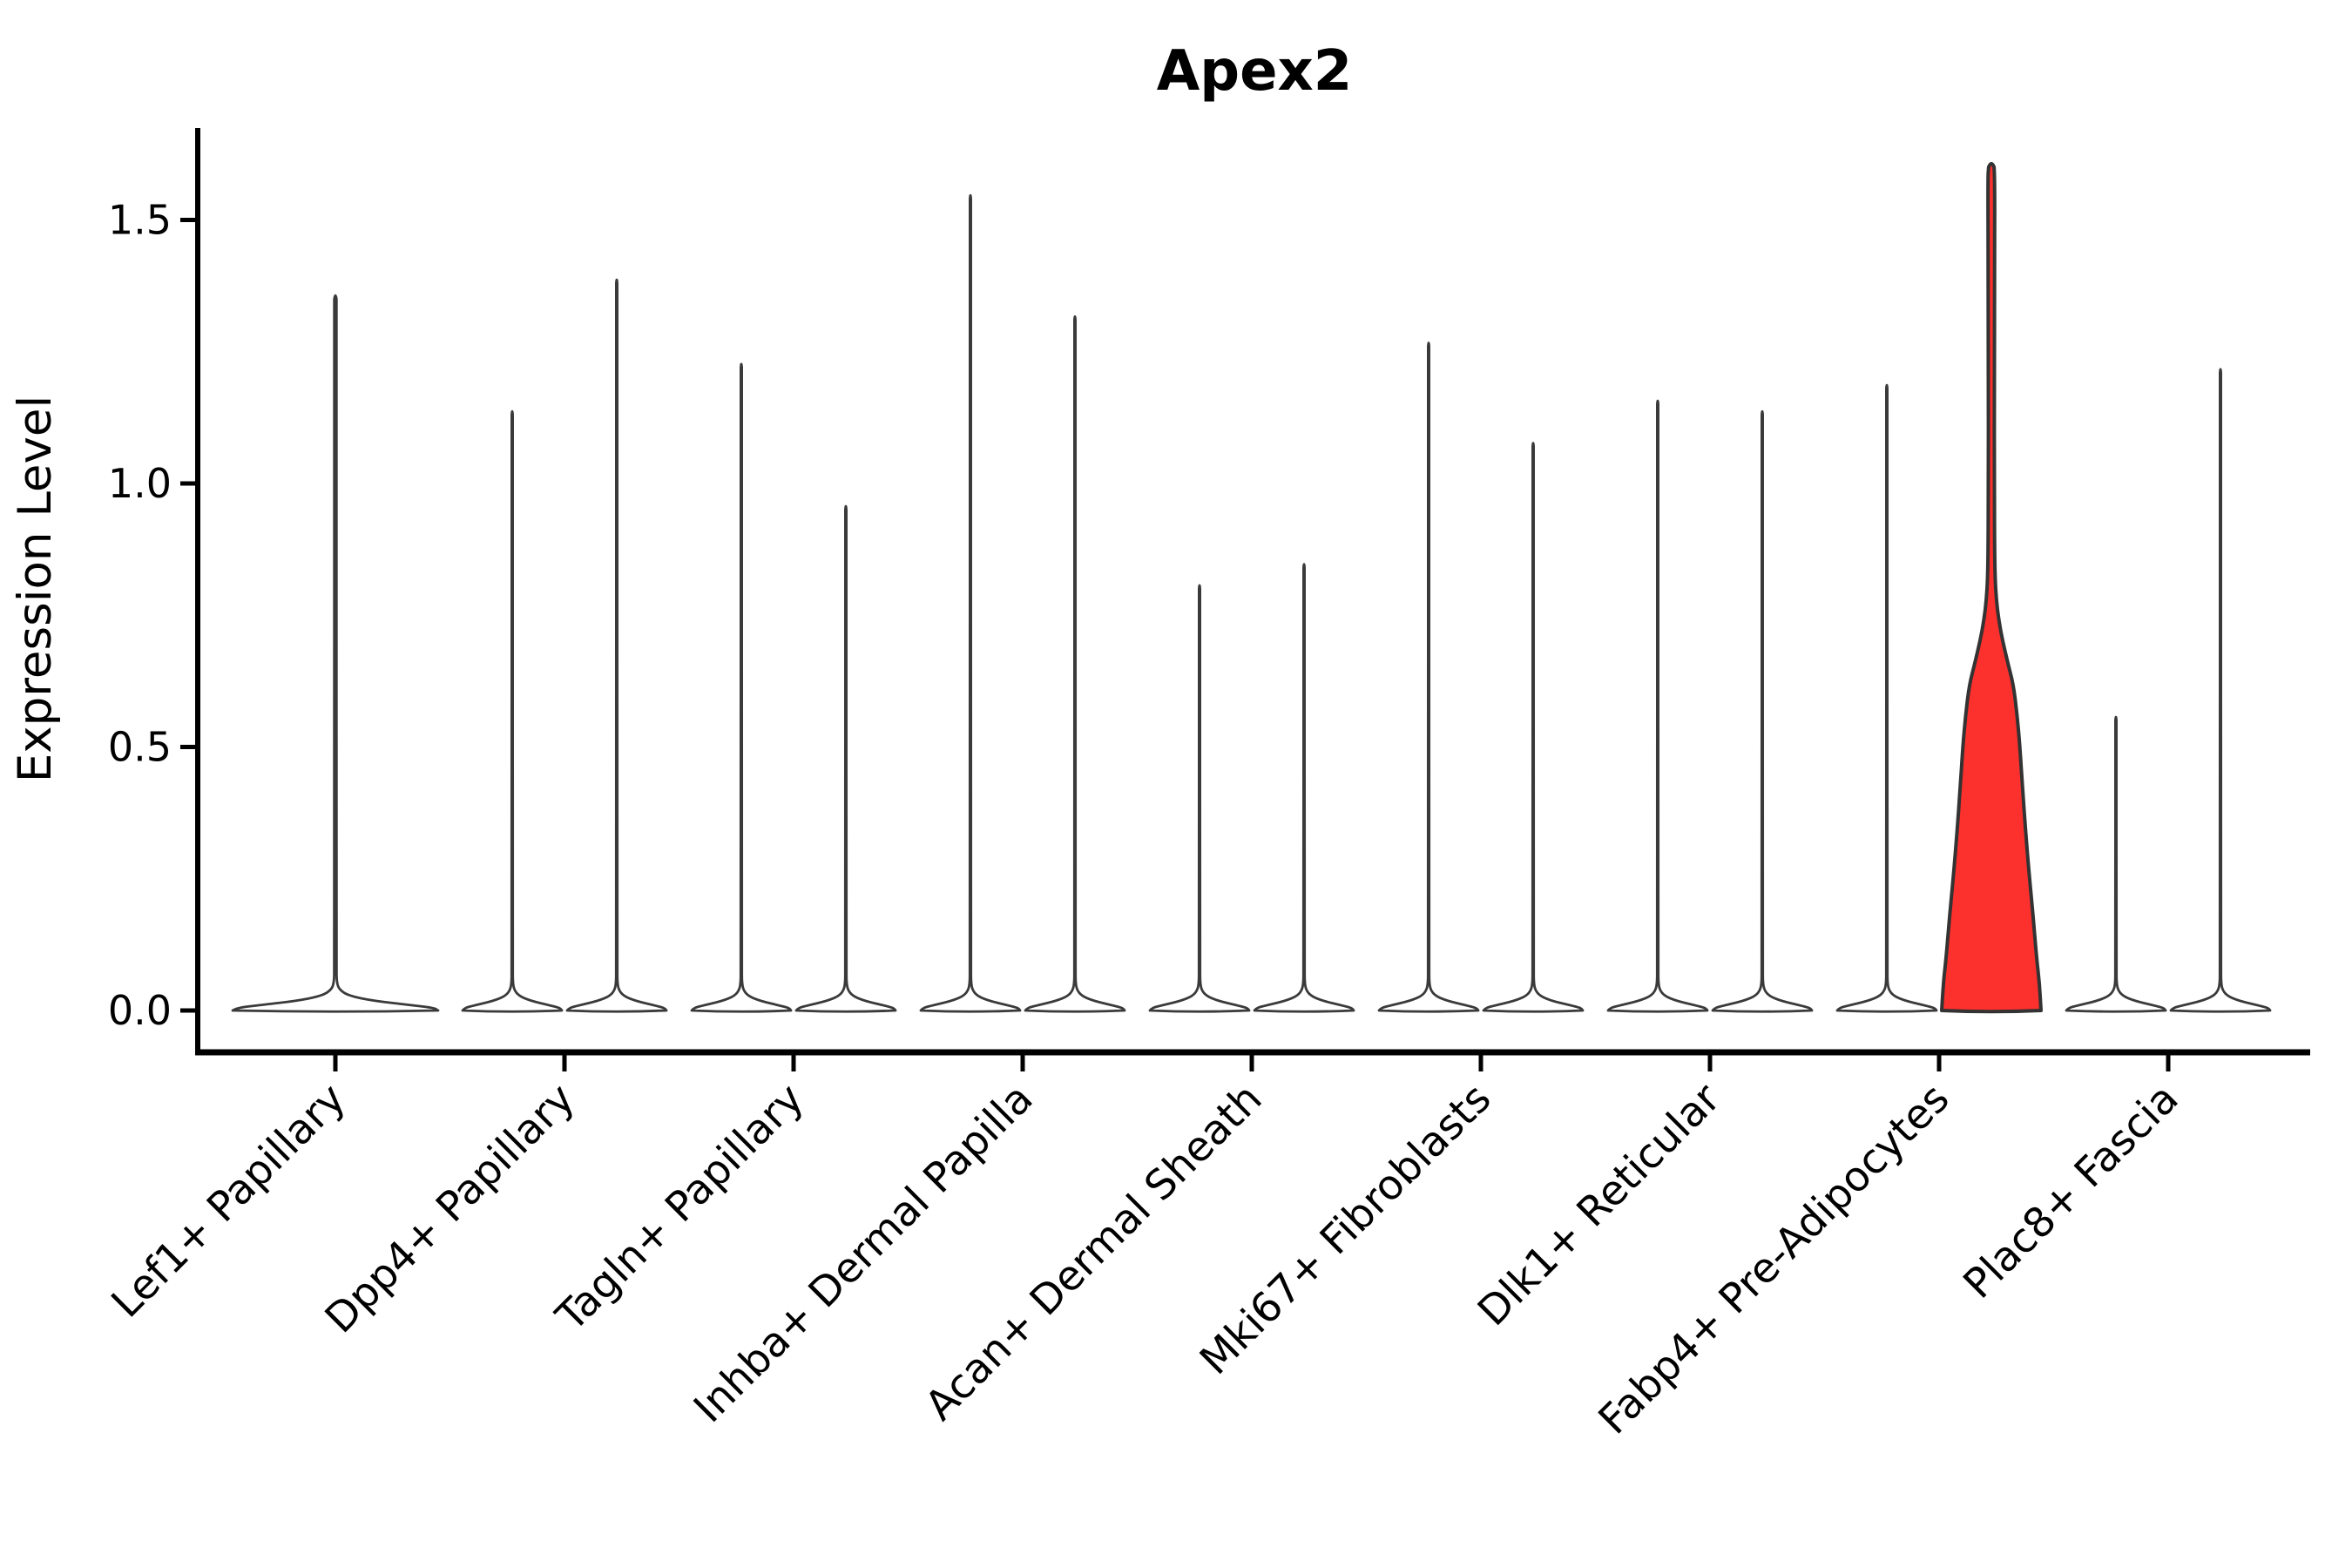 The image size is (2352, 1568). What do you see at coordinates (2116, 864) in the screenshot?
I see `violin-plac8+-left` at bounding box center [2116, 864].